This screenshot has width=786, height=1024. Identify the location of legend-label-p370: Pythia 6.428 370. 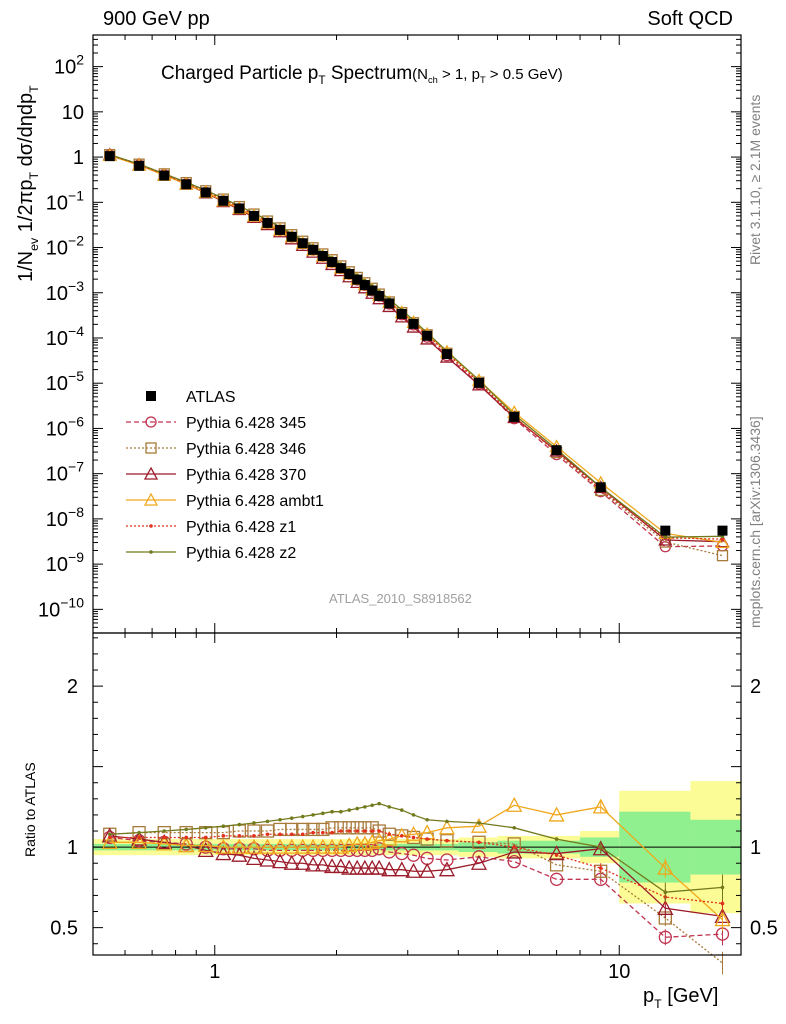
(246, 475).